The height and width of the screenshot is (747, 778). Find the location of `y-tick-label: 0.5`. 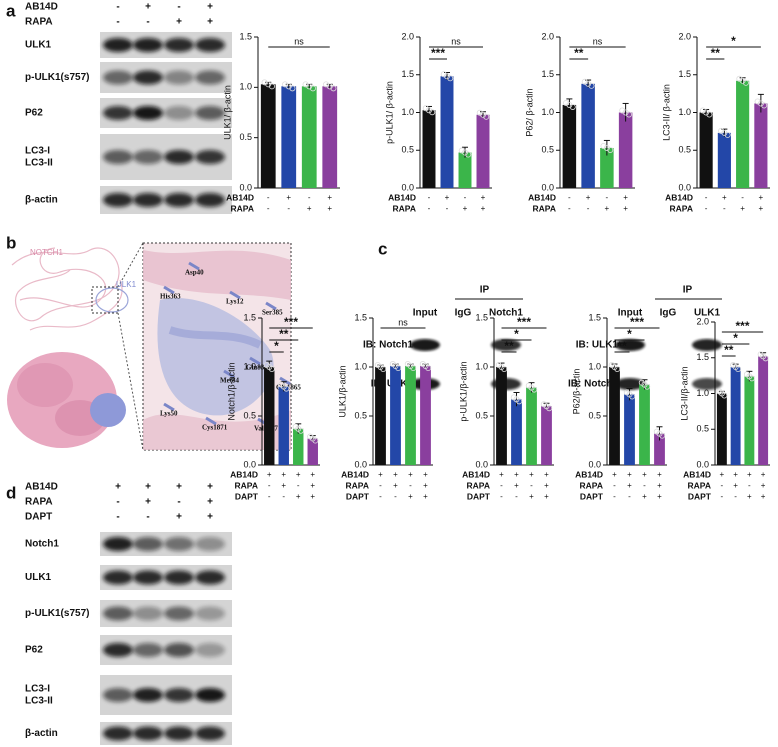

y-tick-label: 0.5 is located at coordinates (684, 150).